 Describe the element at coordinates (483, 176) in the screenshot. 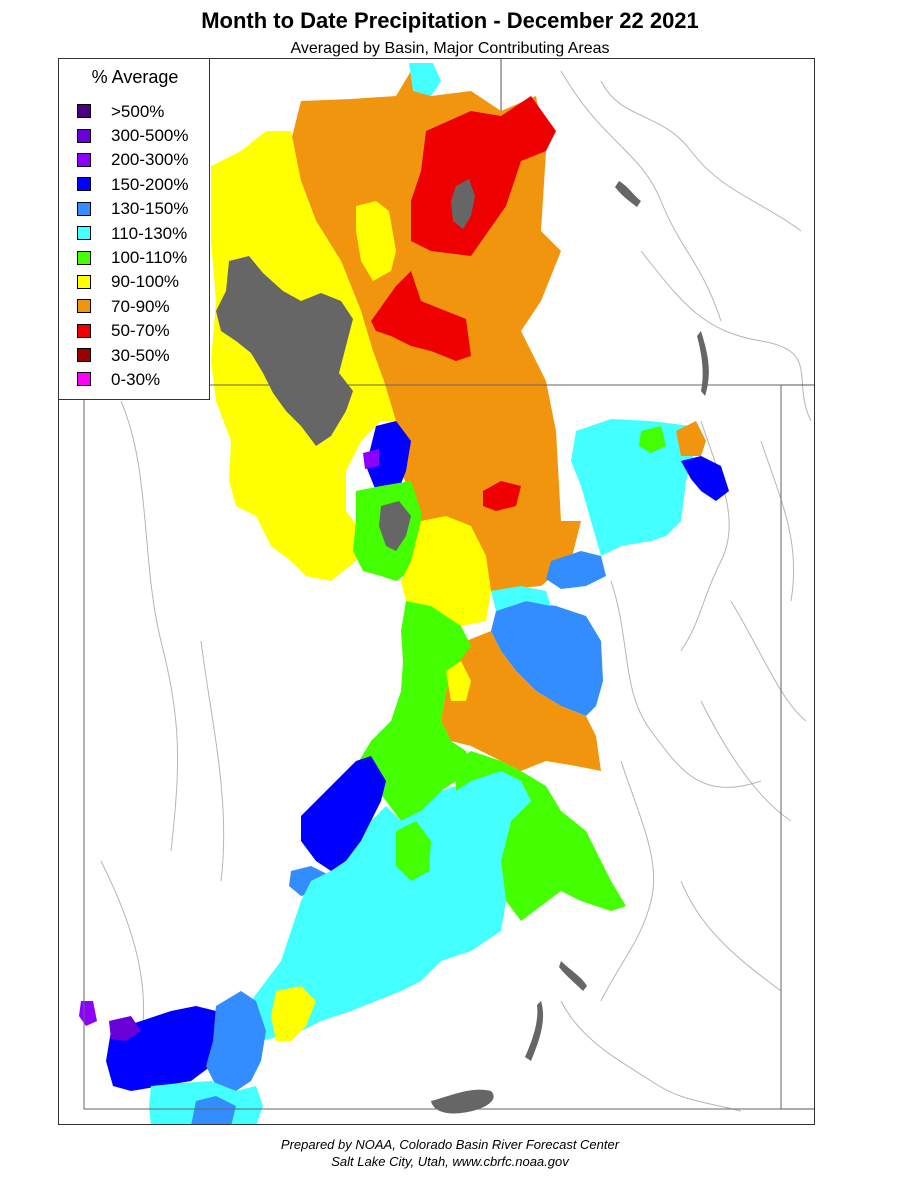

I see `region-50-70-north` at that location.